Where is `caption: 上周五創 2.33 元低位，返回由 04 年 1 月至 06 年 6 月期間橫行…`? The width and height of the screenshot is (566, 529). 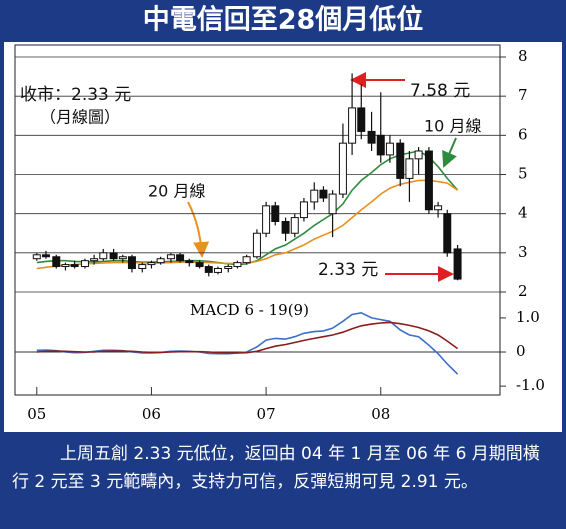
caption: 上周五創 2.33 元低位，返回由 04 年 1 月至 06 年 6 月期間橫行… is located at coordinates (276, 468).